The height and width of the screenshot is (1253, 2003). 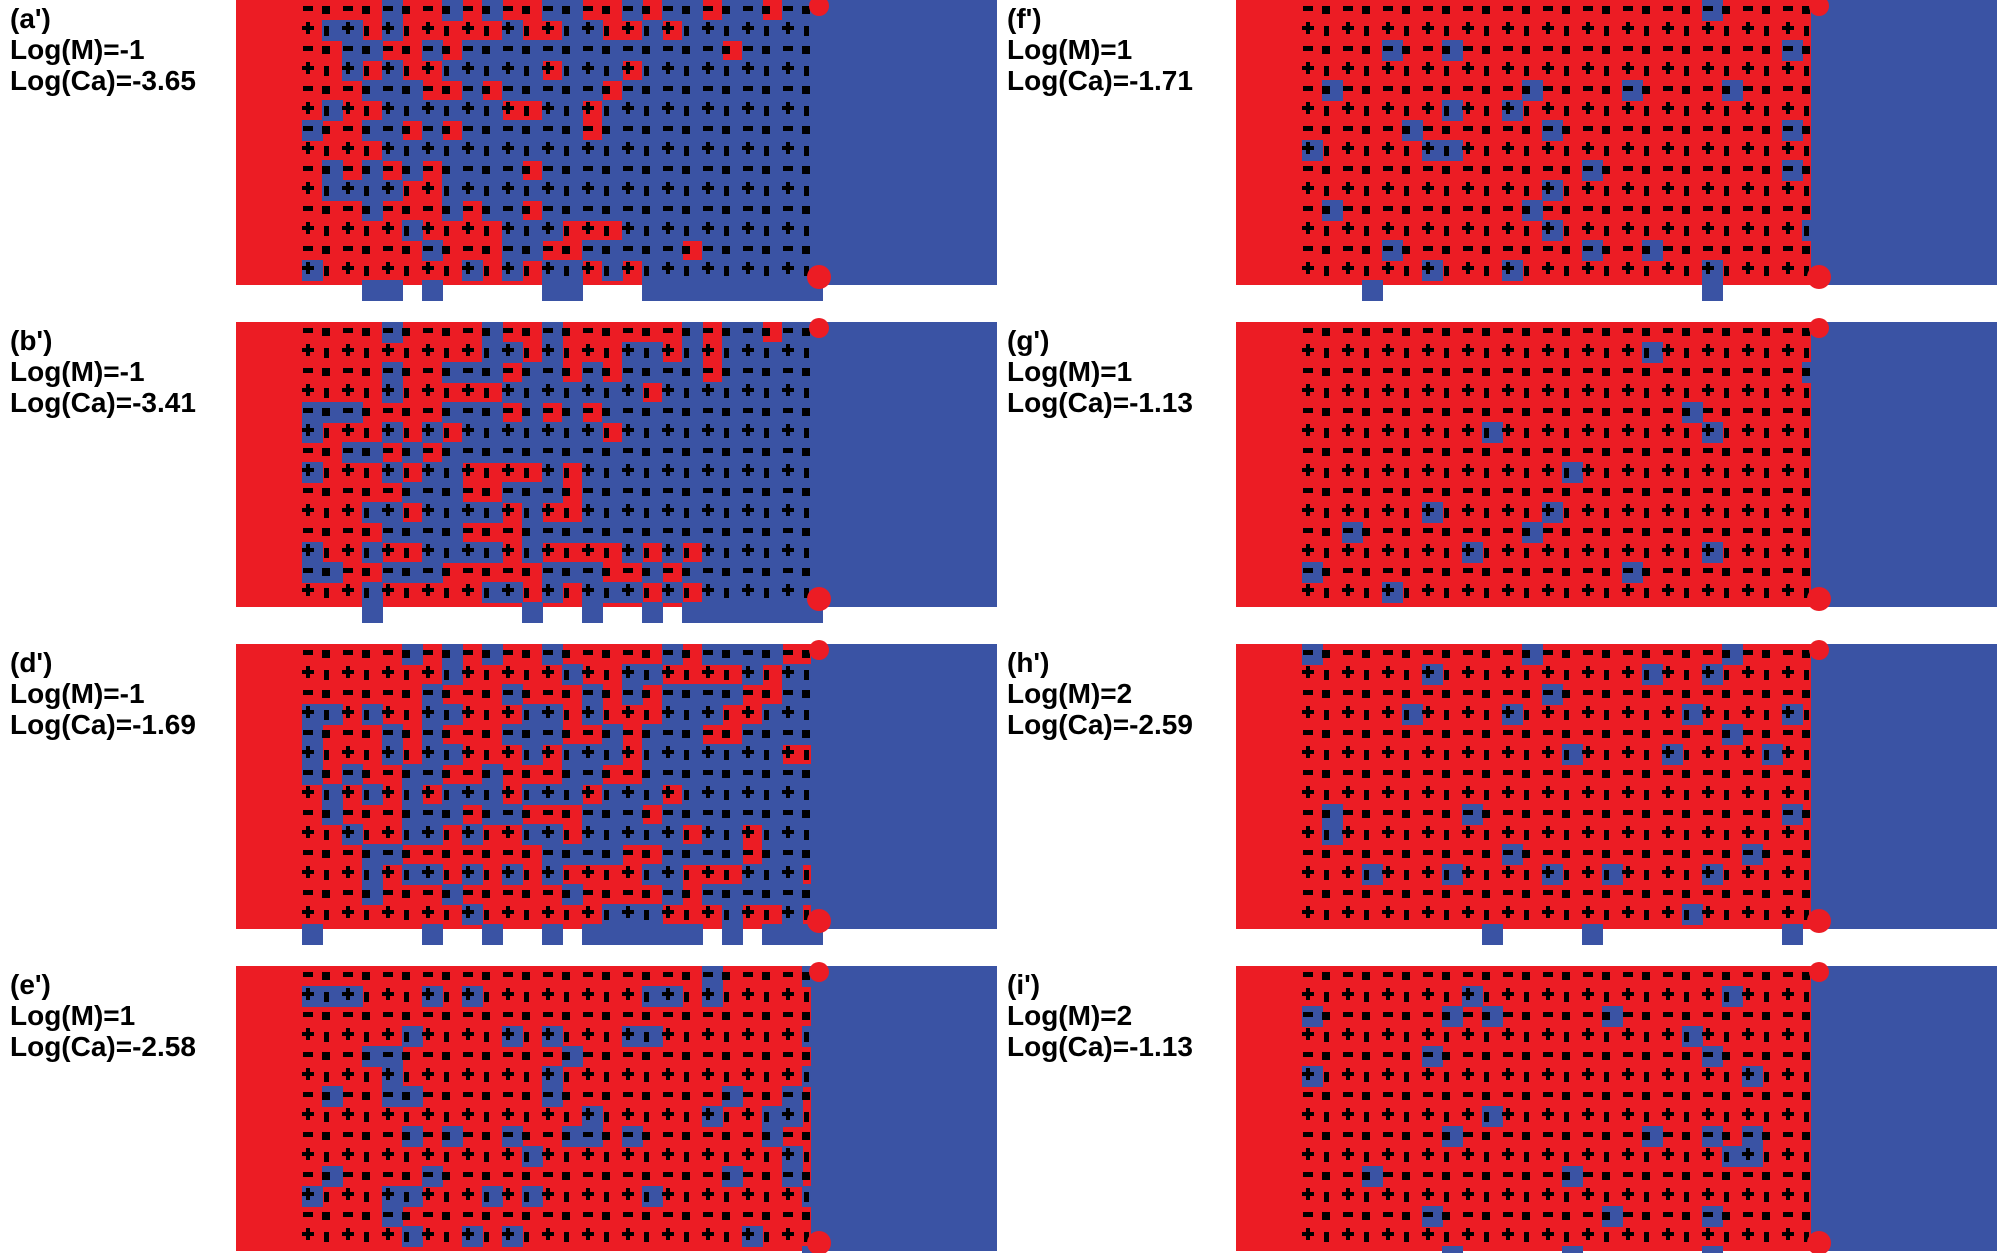 I want to click on capillary-number: Log(Ca)=-3.41, so click(x=103, y=402).